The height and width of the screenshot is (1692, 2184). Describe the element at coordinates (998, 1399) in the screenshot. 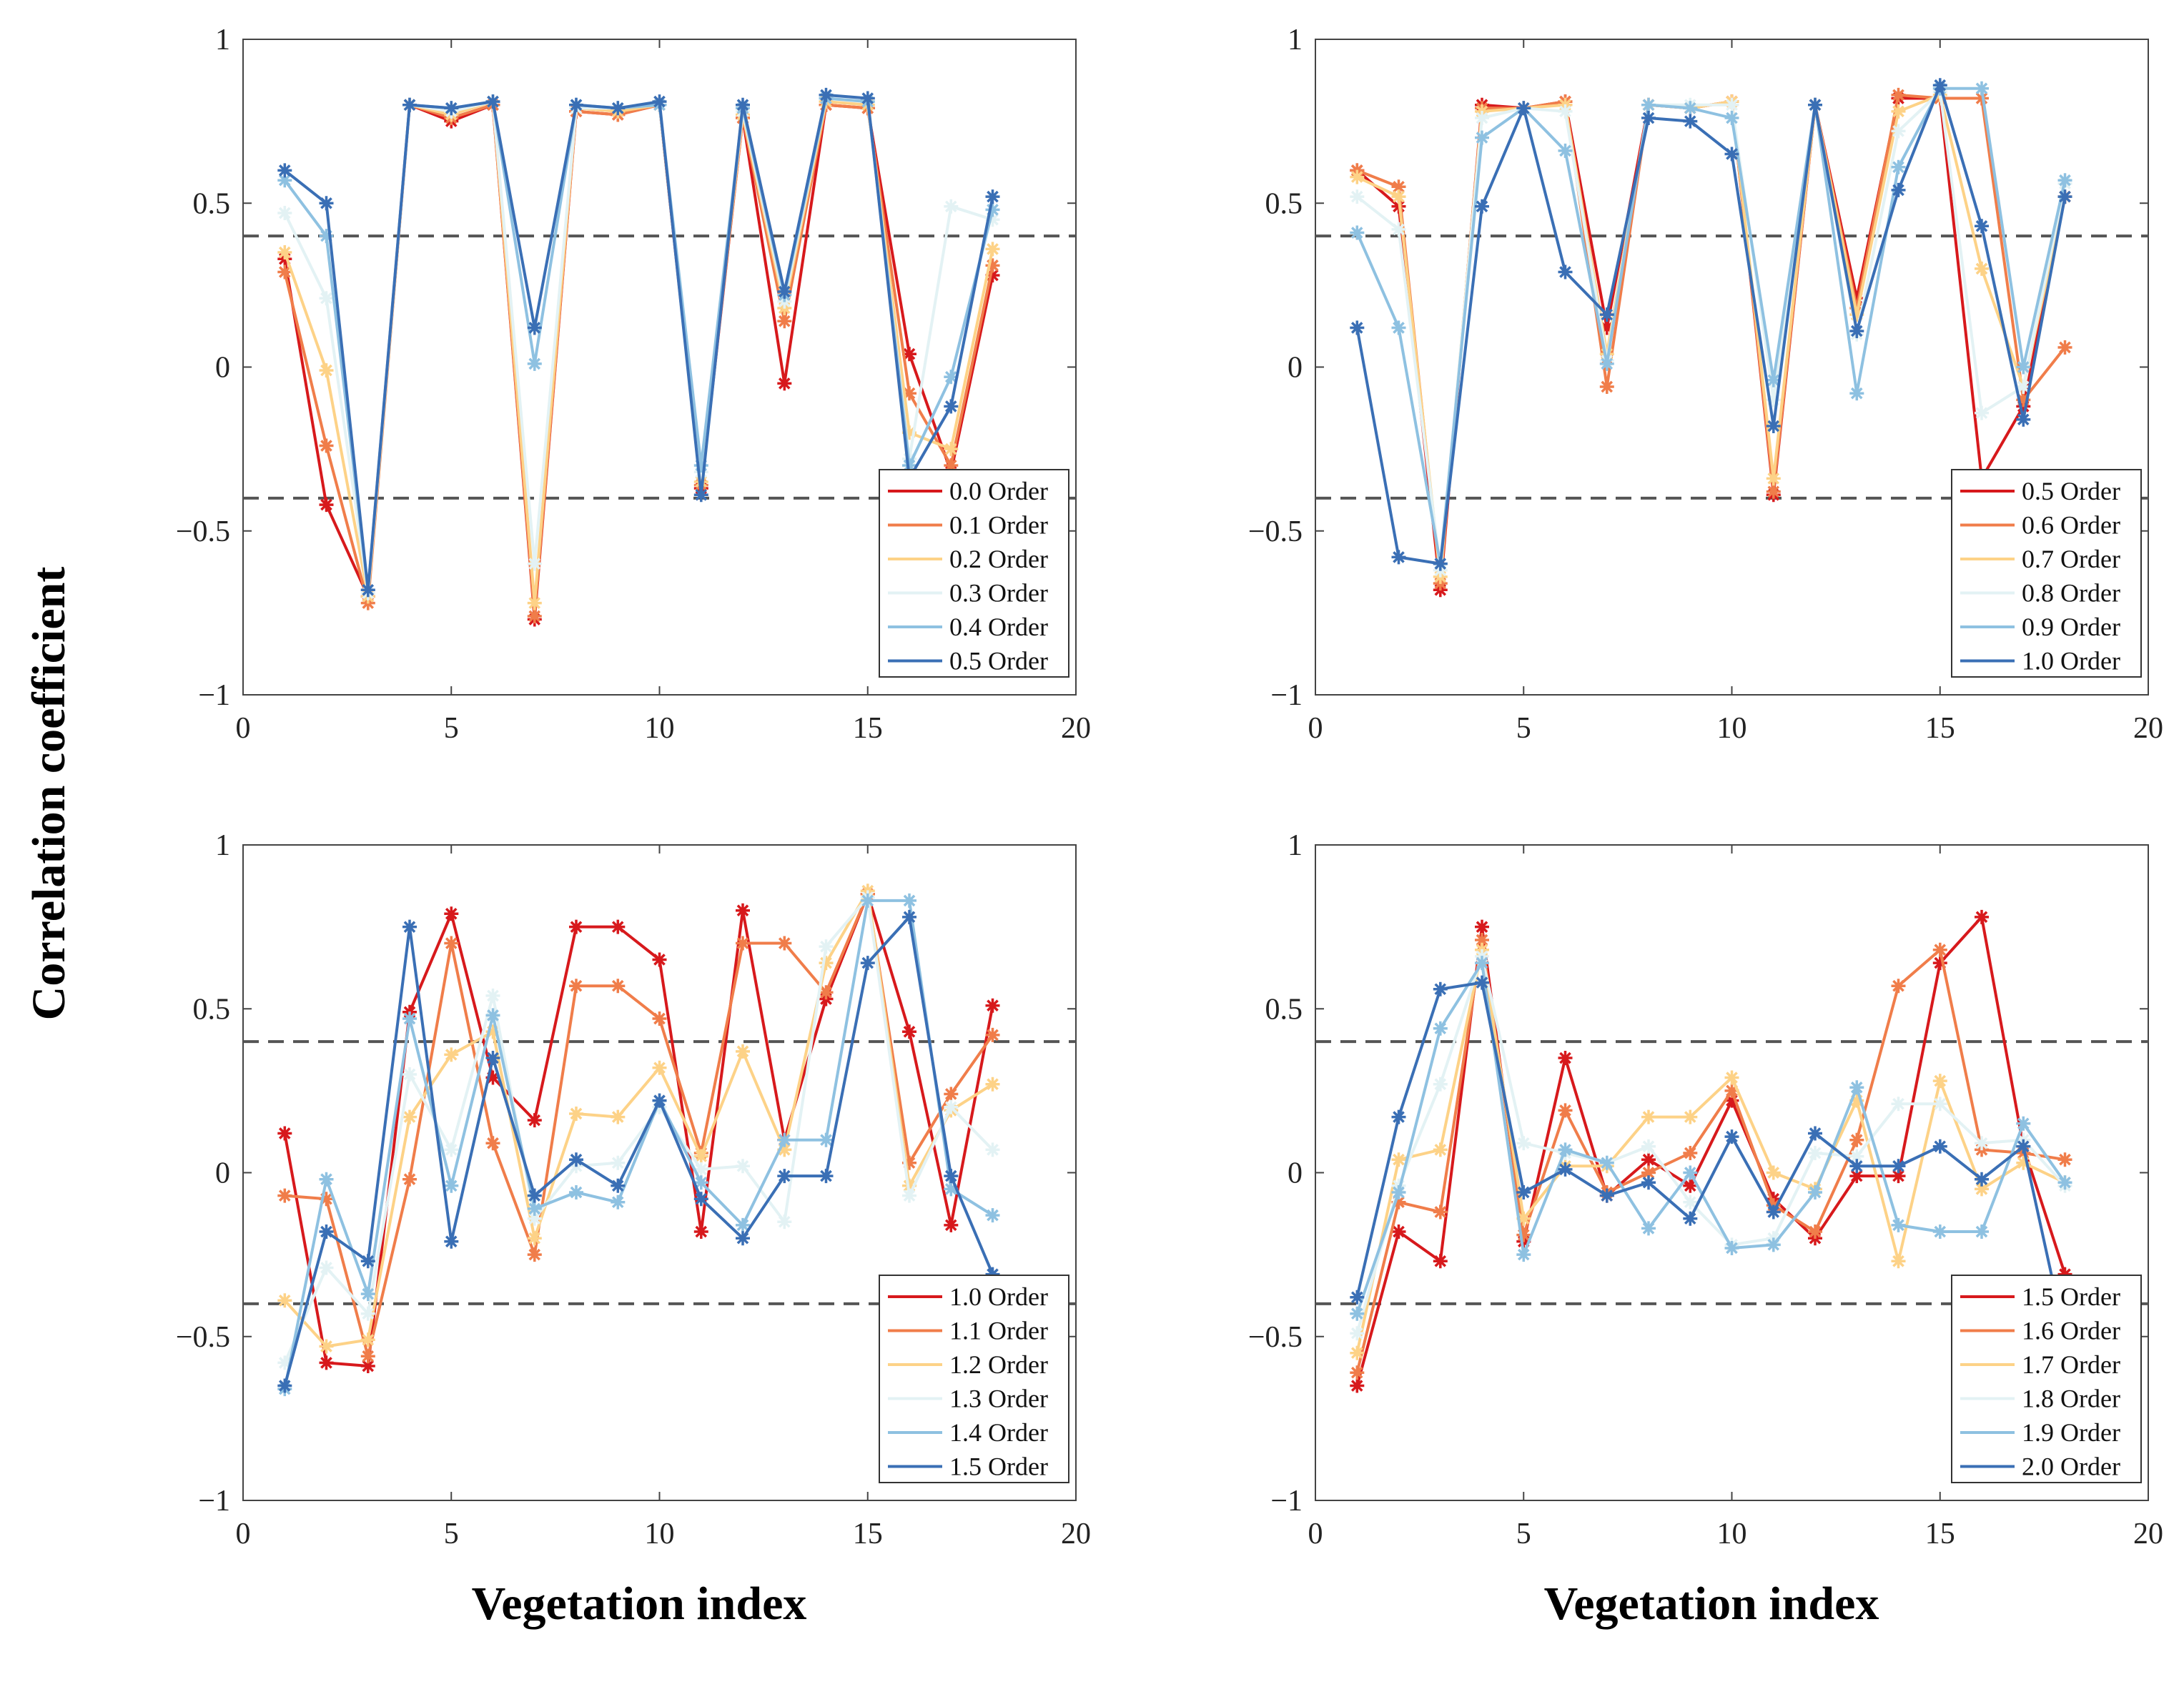

I see `legend-label: 1.3 Order` at that location.